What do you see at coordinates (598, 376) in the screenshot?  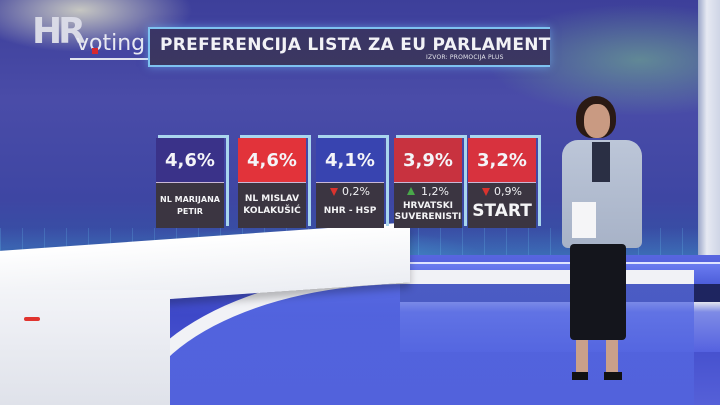 I see `presenter-shoes` at bounding box center [598, 376].